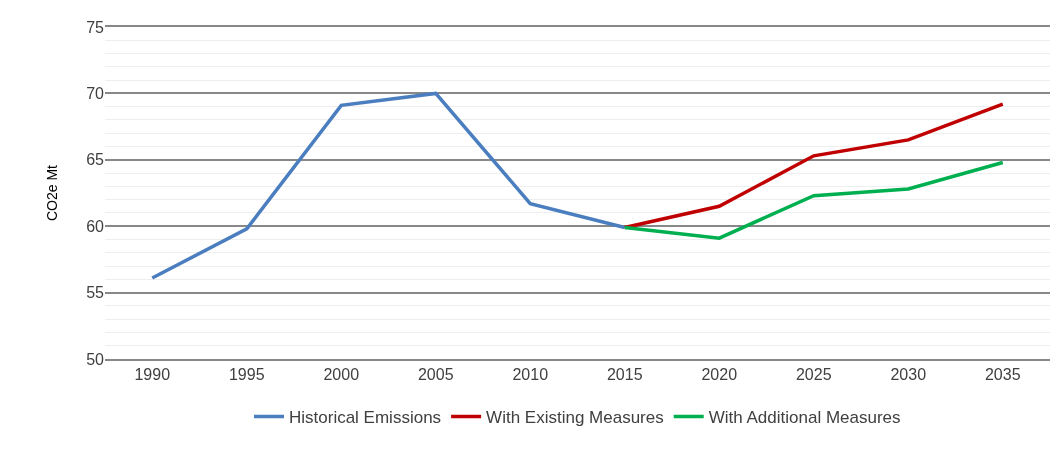 Image resolution: width=1060 pixels, height=461 pixels. What do you see at coordinates (95, 226) in the screenshot?
I see `y-tick-label: 60` at bounding box center [95, 226].